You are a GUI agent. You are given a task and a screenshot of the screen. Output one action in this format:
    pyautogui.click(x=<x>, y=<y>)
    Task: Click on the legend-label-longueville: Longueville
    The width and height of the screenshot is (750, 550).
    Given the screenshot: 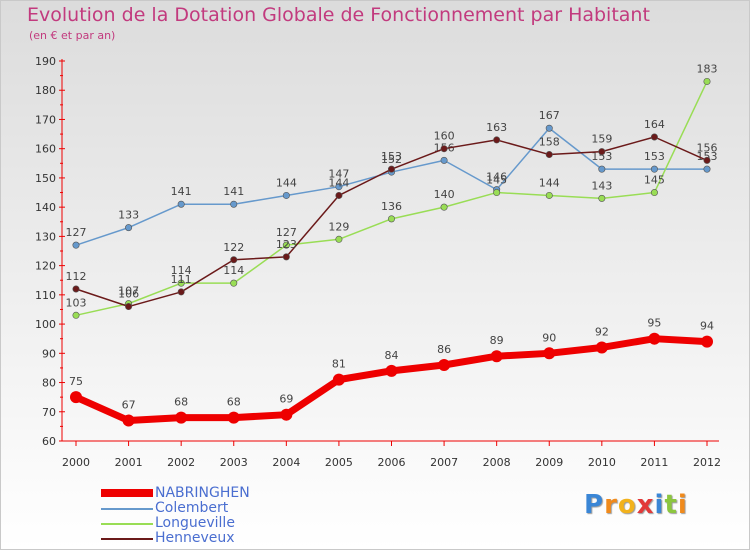 What is the action you would take?
    pyautogui.click(x=195, y=523)
    